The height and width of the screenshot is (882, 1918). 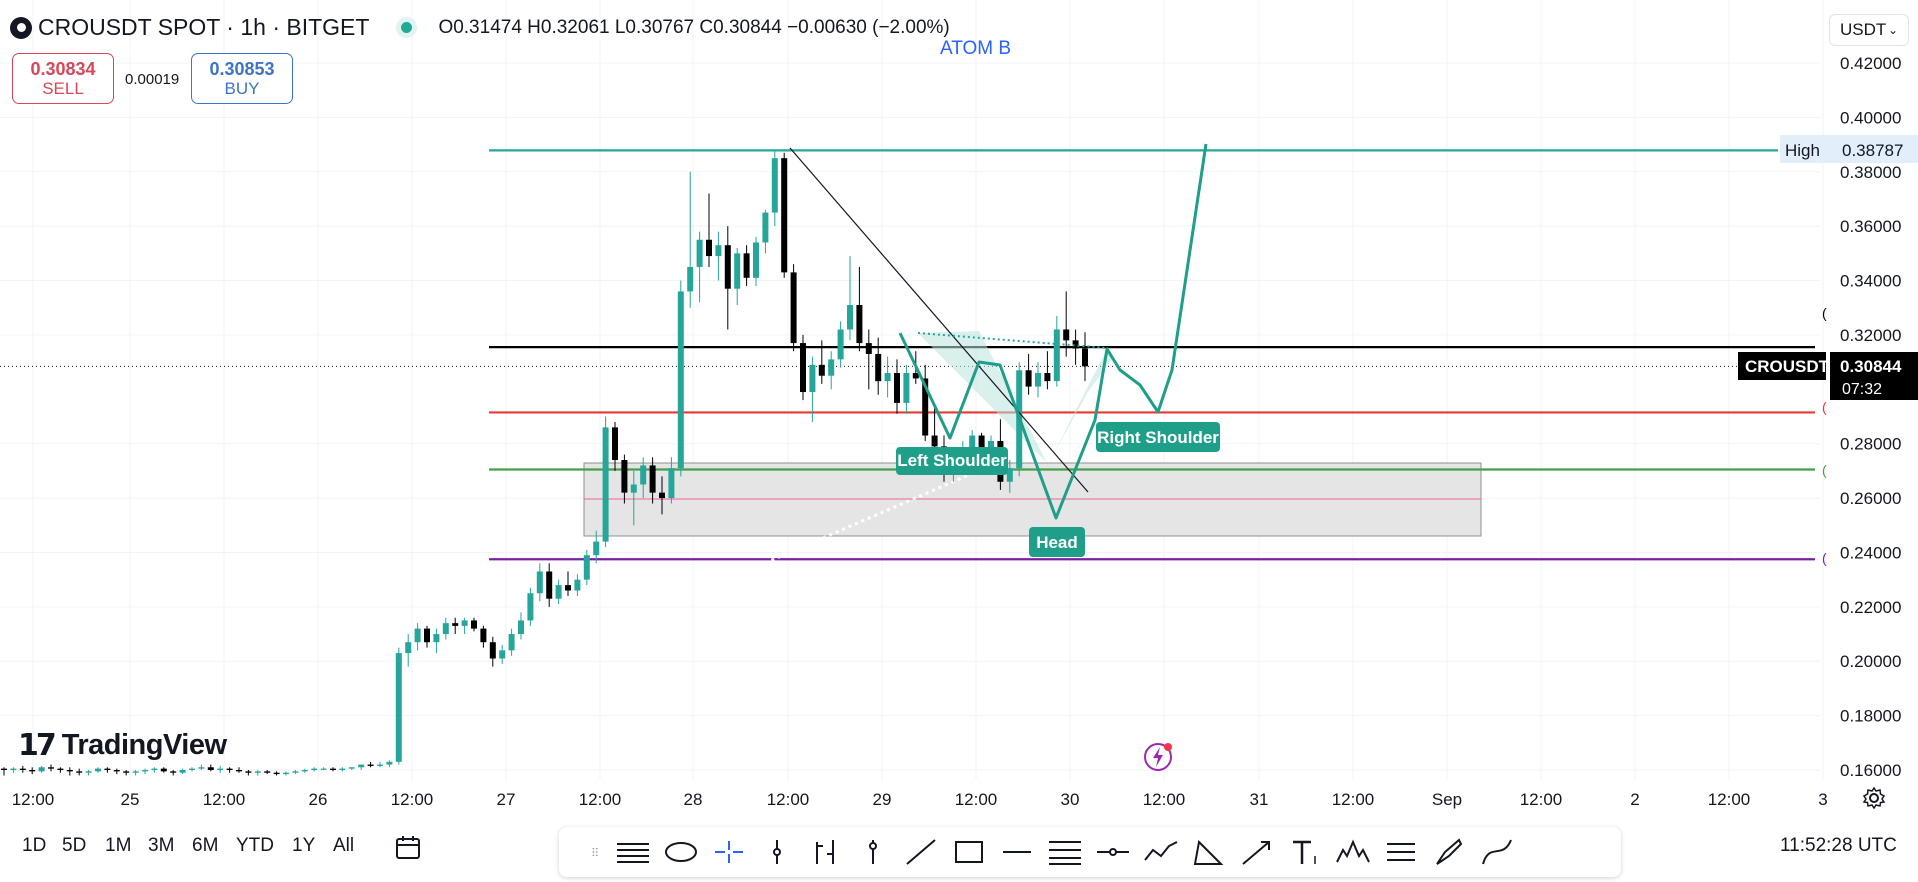 I want to click on brush-icon, so click(x=1449, y=852).